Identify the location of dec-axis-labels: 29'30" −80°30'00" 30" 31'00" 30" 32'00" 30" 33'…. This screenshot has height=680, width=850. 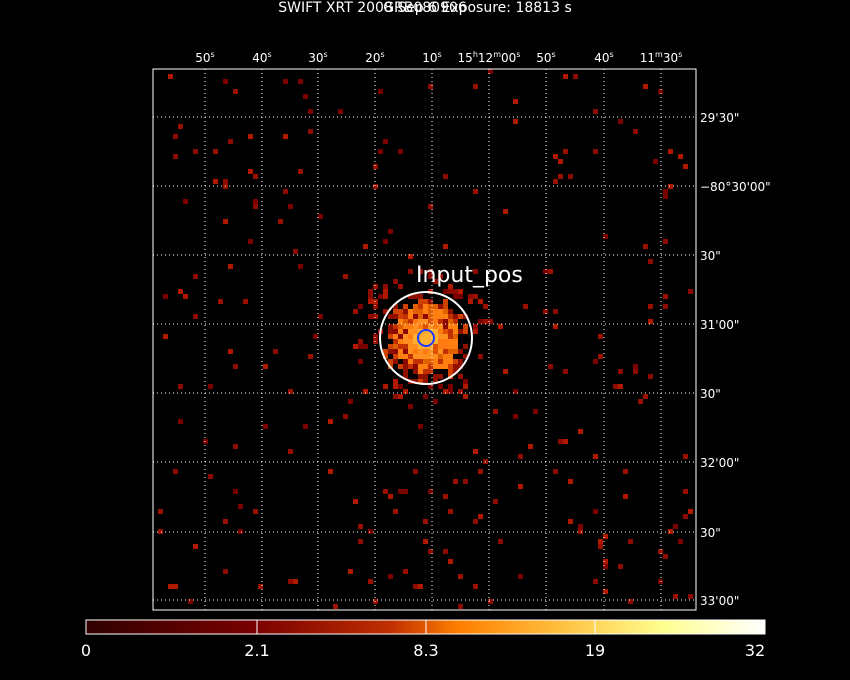
(735, 359).